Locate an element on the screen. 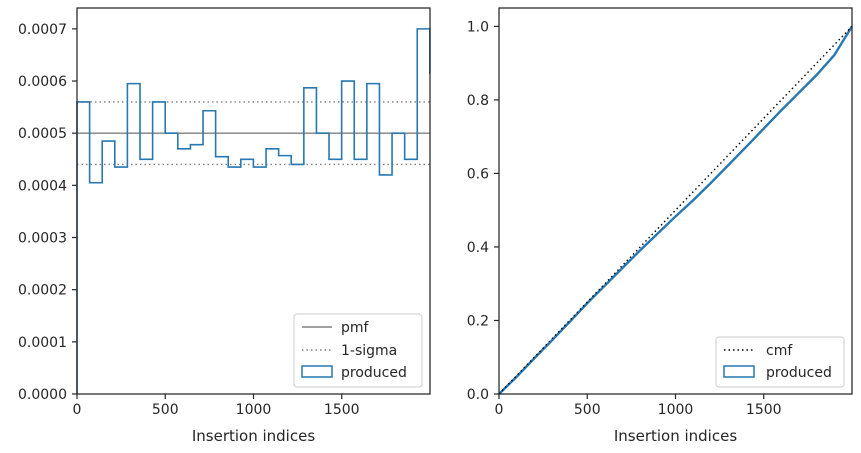  y-tick-label: 0.0007 is located at coordinates (42, 30).